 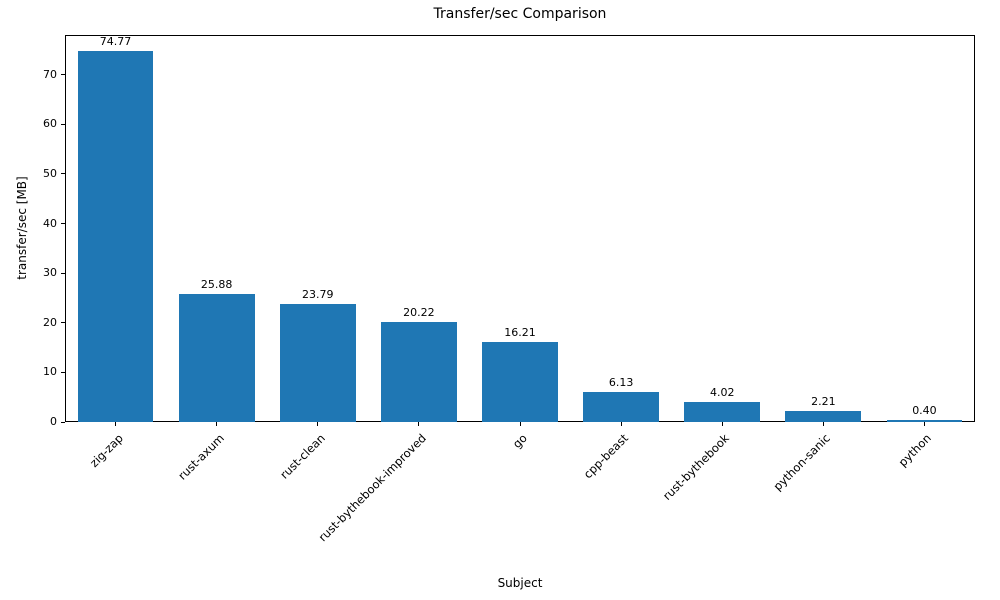 I want to click on y-tick-label: 50, so click(x=50, y=173).